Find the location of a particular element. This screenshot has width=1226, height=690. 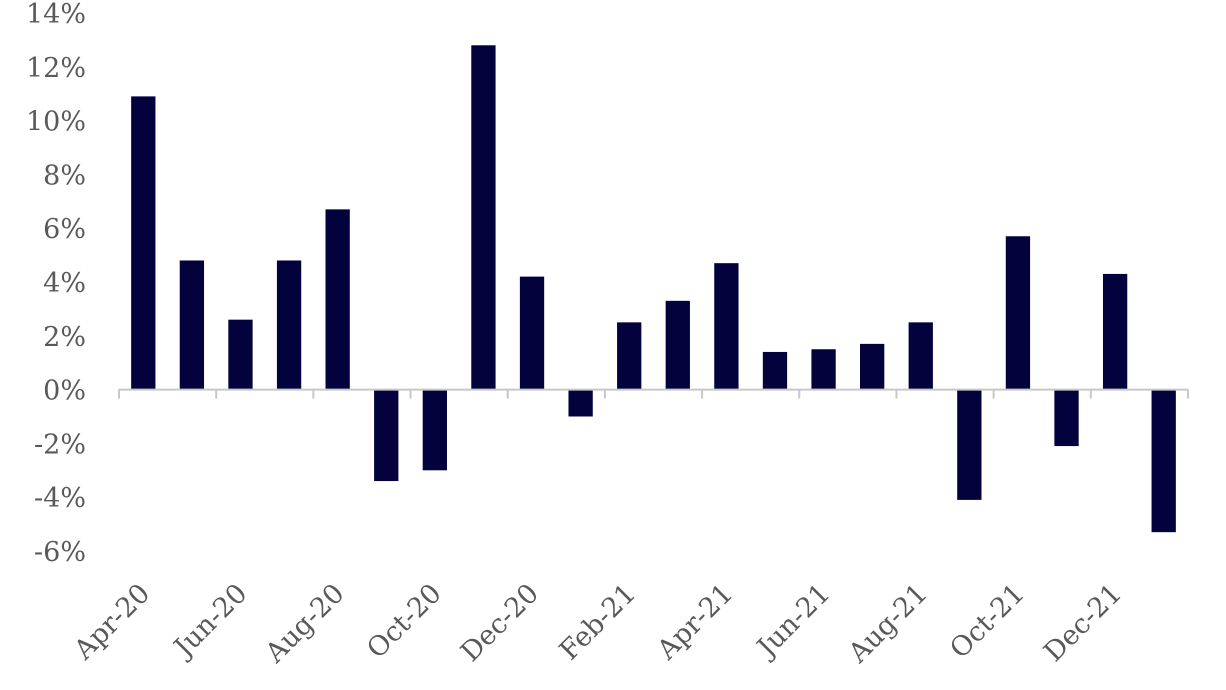

x-tick-label: Aug-20 is located at coordinates (305, 624).